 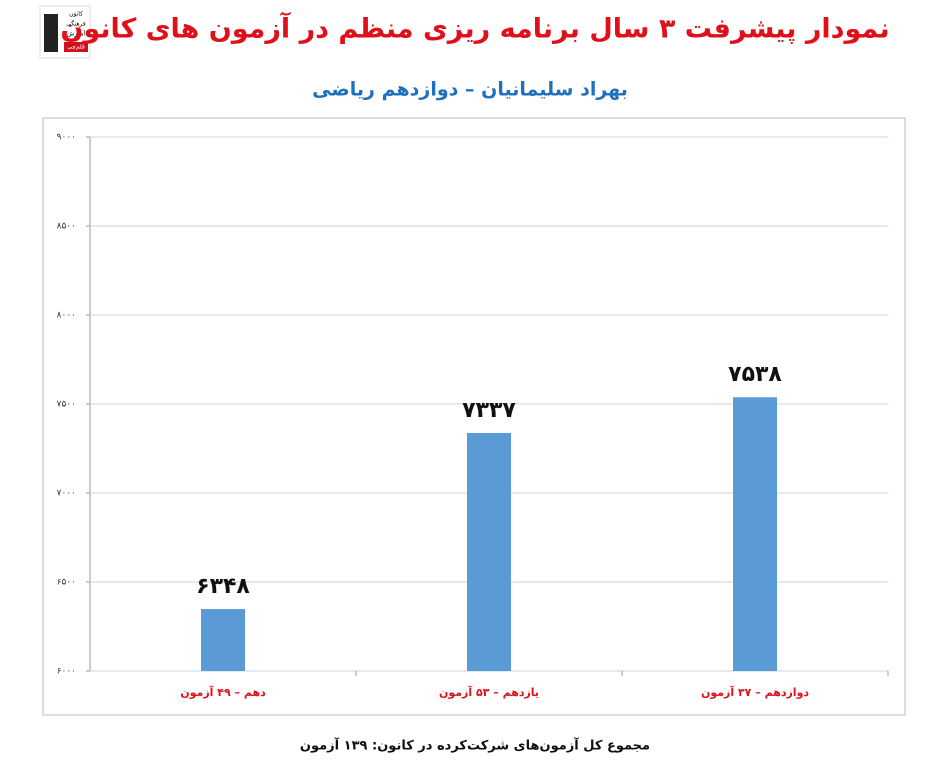 What do you see at coordinates (66, 494) in the screenshot?
I see `y-tick-label: ۷۰۰۰` at bounding box center [66, 494].